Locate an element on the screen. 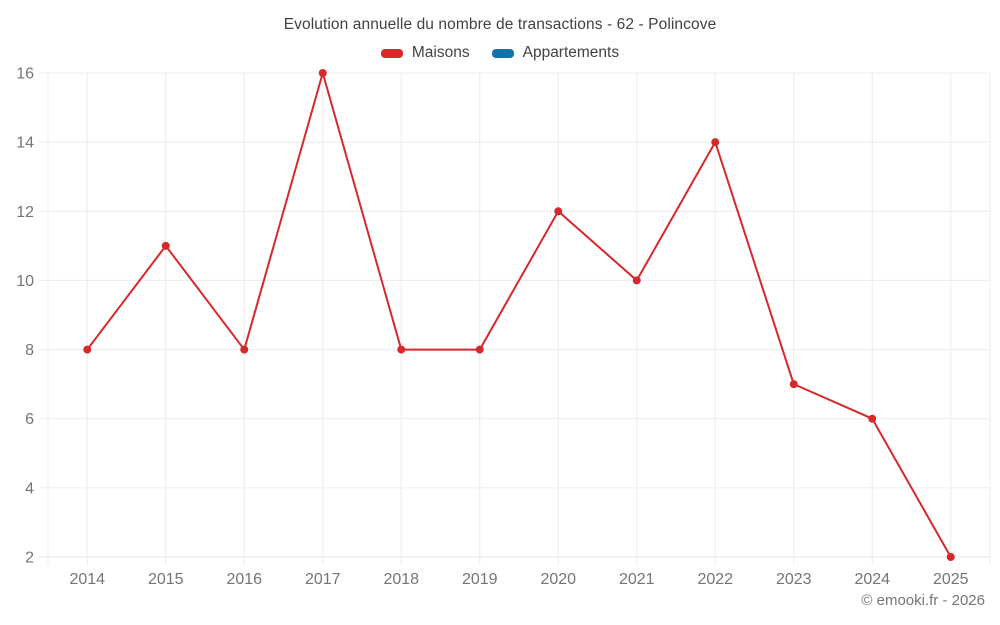 The width and height of the screenshot is (1000, 625). y-axis-tick-label: 16 is located at coordinates (25, 74).